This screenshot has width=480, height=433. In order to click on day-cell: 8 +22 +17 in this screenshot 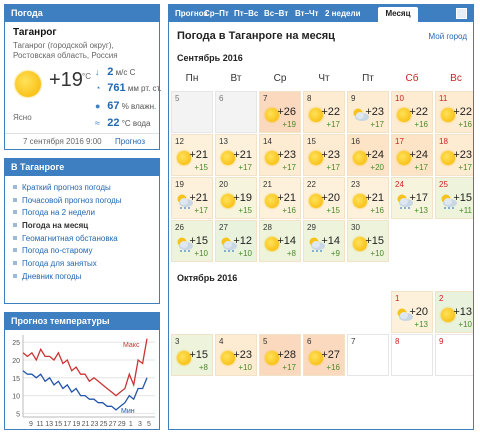, I will do `click(324, 112)`.